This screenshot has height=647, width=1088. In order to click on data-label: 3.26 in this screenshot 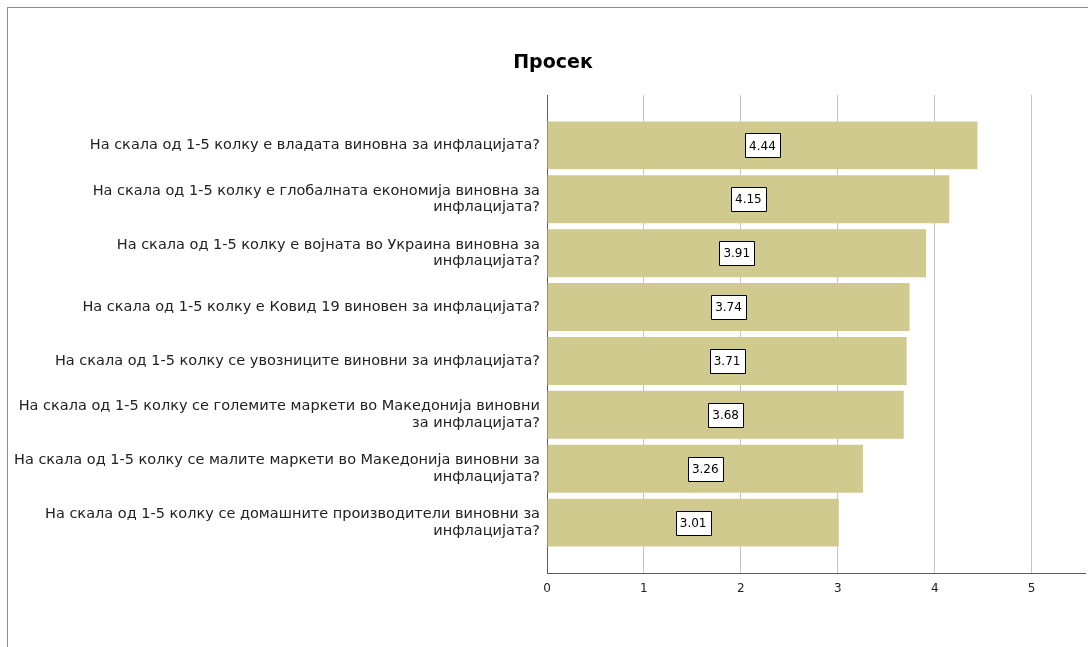, I will do `click(705, 468)`.